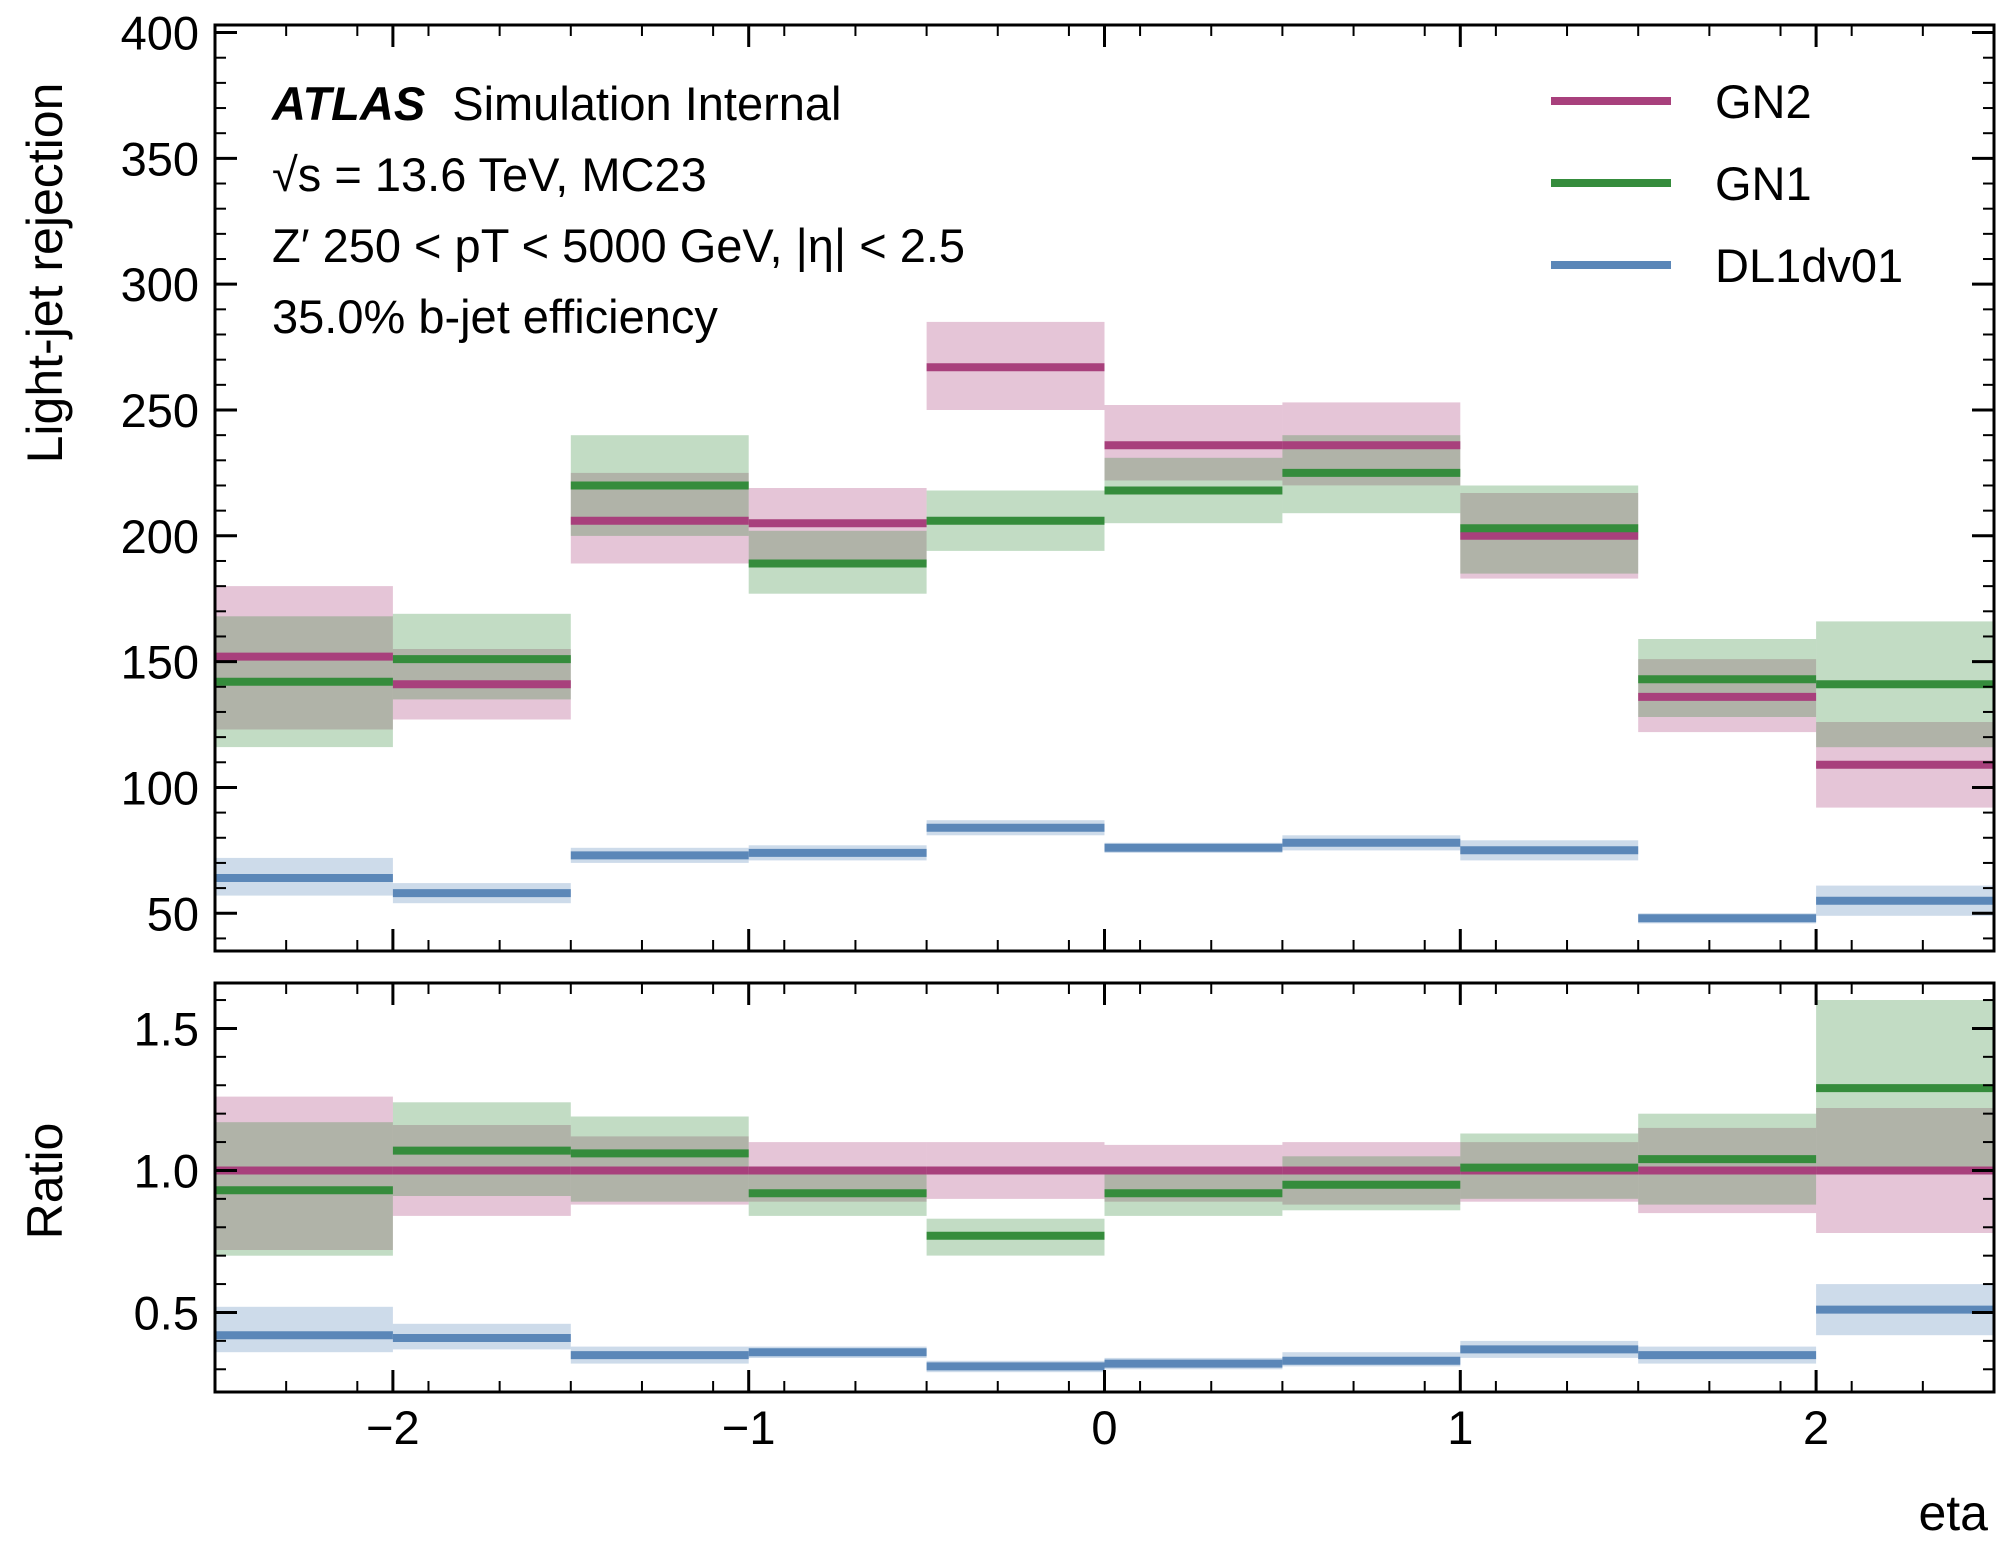 This screenshot has height=1560, width=2000. I want to click on legend-label-gn2: GN2, so click(1763, 101).